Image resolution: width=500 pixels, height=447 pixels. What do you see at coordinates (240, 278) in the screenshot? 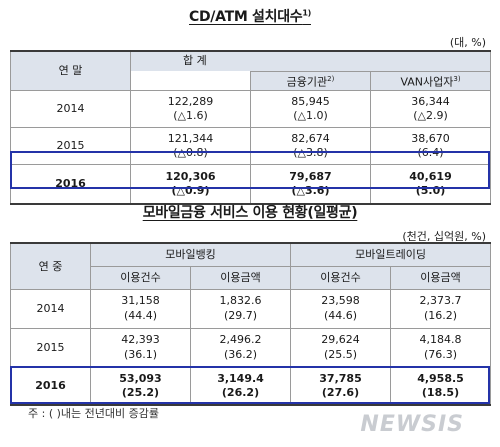
I see `header-banking-amount: 이용금액` at bounding box center [240, 278].